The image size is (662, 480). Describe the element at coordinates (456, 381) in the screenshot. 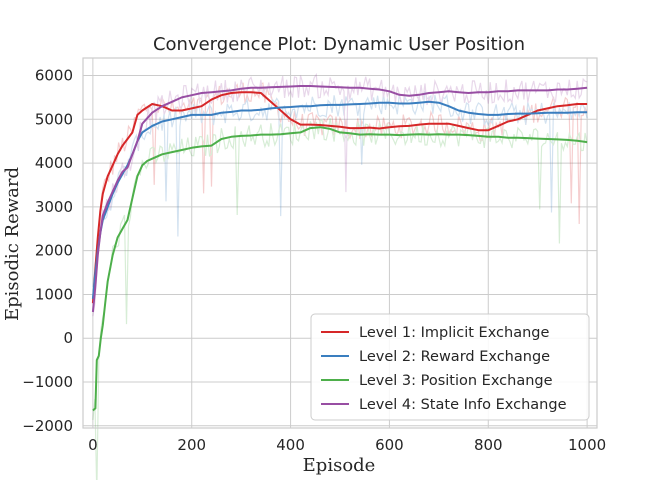

I see `legend-entry-3: Level 3: Position Exchange` at that location.